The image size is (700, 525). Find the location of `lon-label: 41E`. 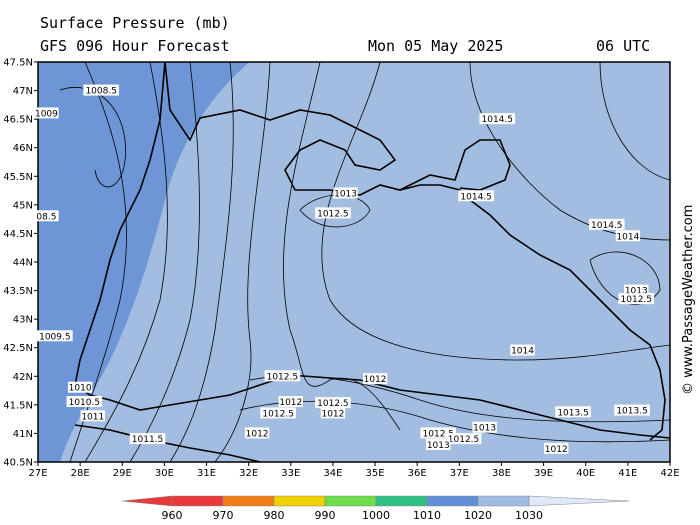

lon-label: 41E is located at coordinates (627, 473).